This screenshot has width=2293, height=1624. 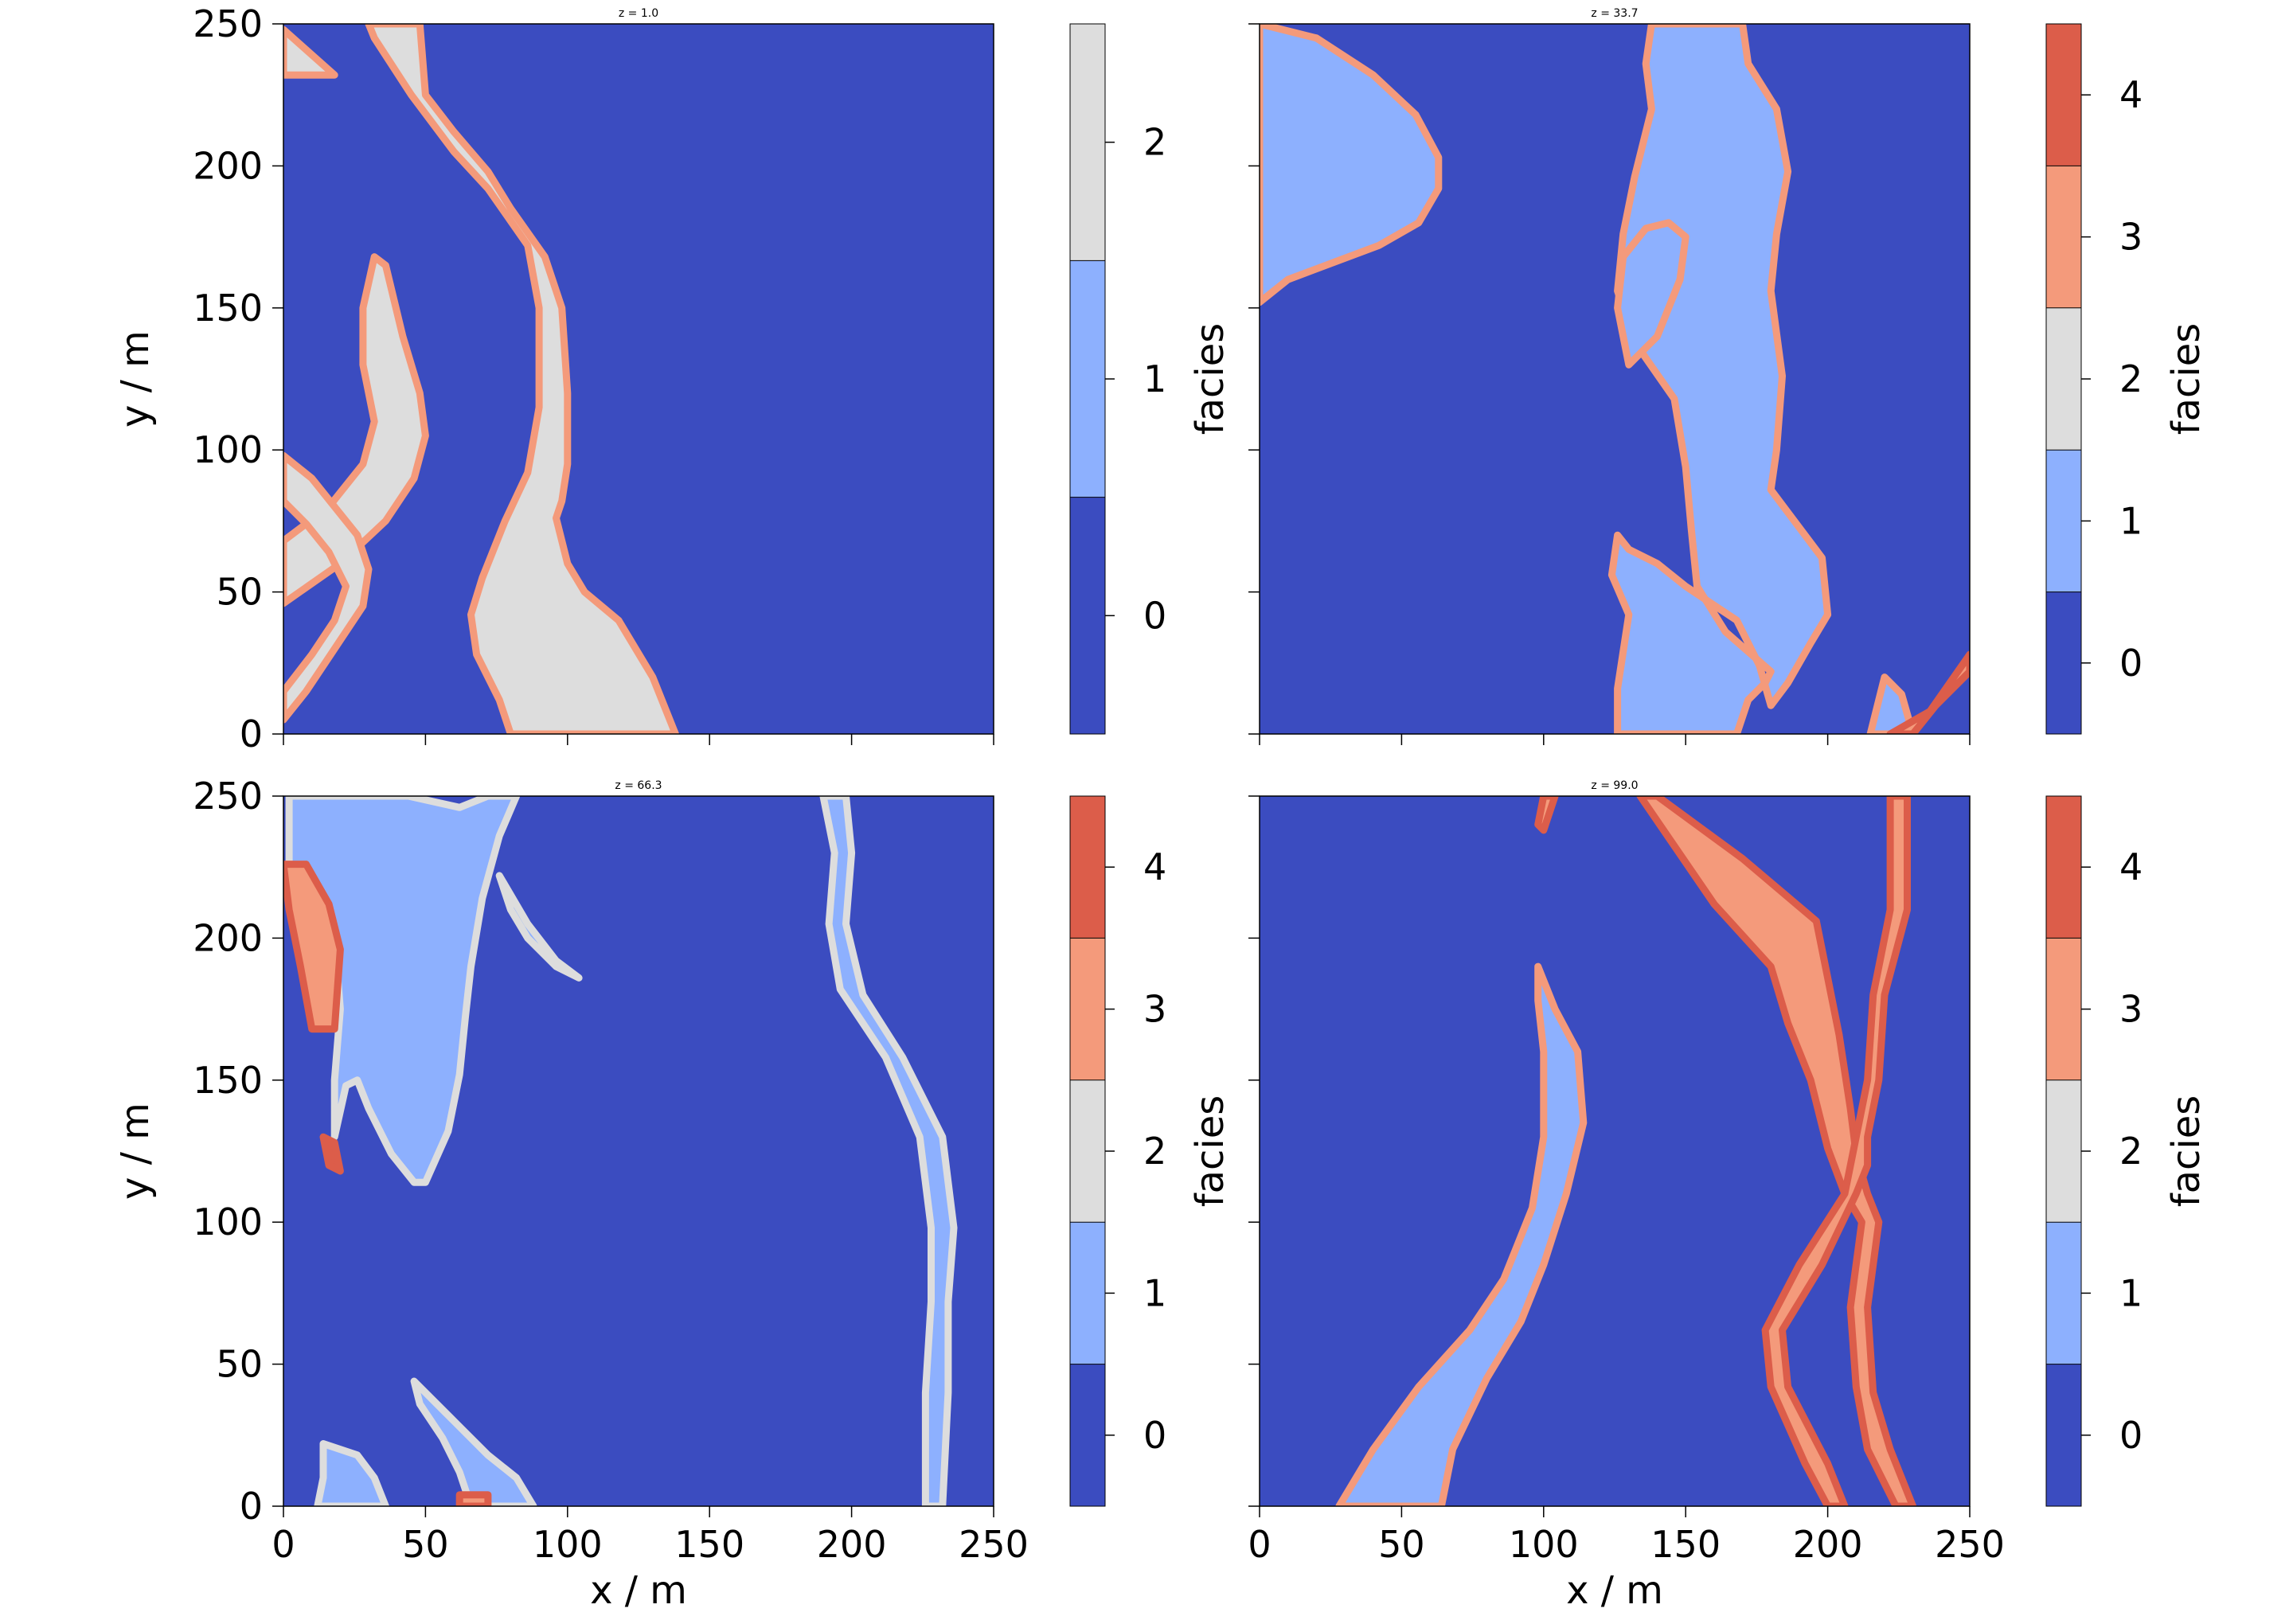 I want to click on x-tick-label: 0, so click(x=283, y=1544).